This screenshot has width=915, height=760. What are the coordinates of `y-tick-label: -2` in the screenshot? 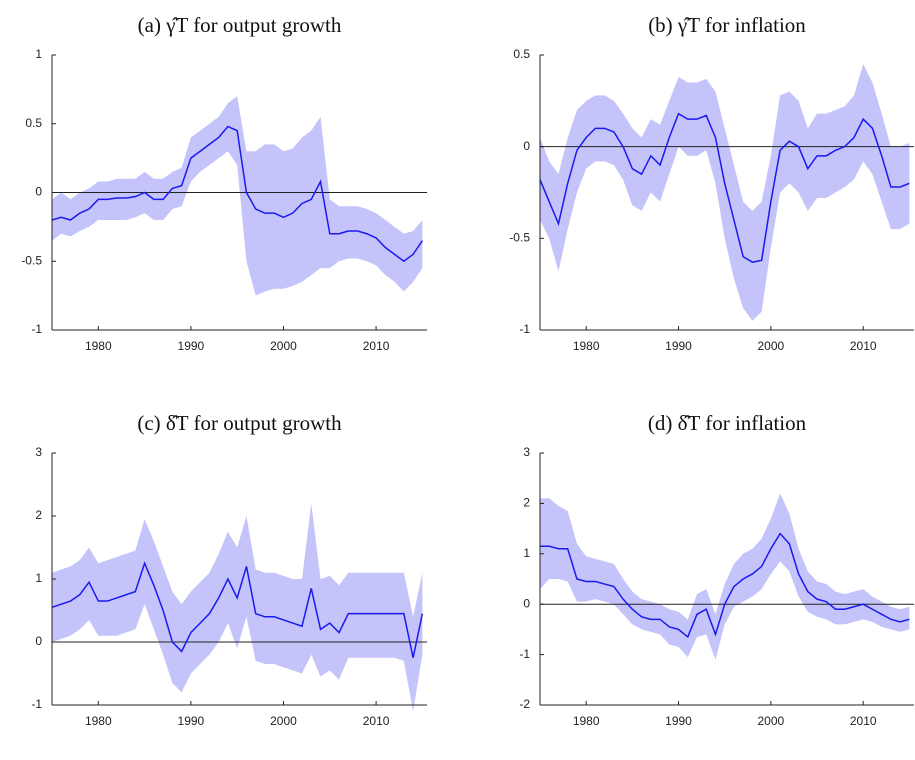 It's located at (524, 704).